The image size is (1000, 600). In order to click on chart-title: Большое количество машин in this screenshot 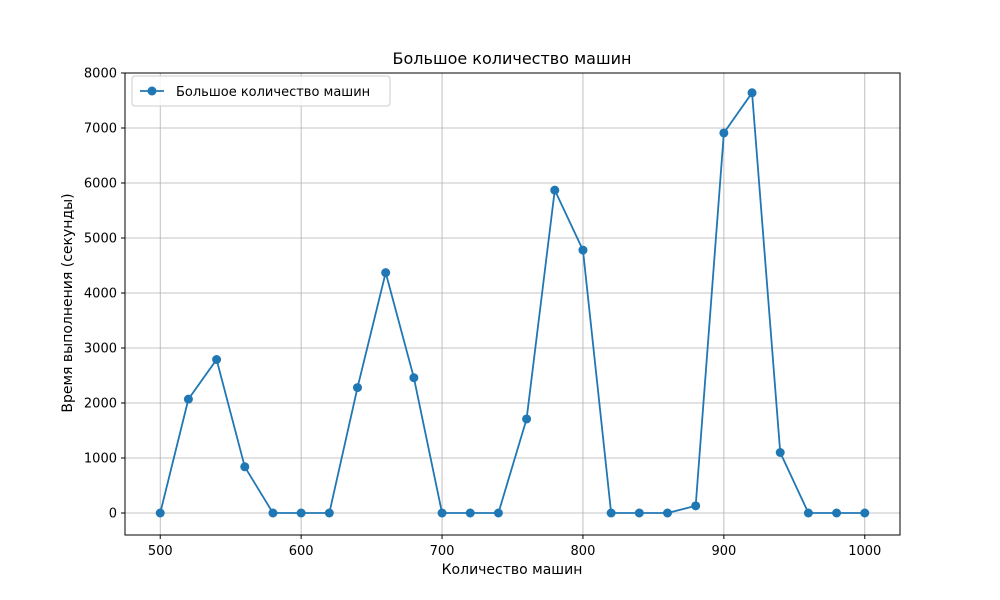, I will do `click(512, 58)`.